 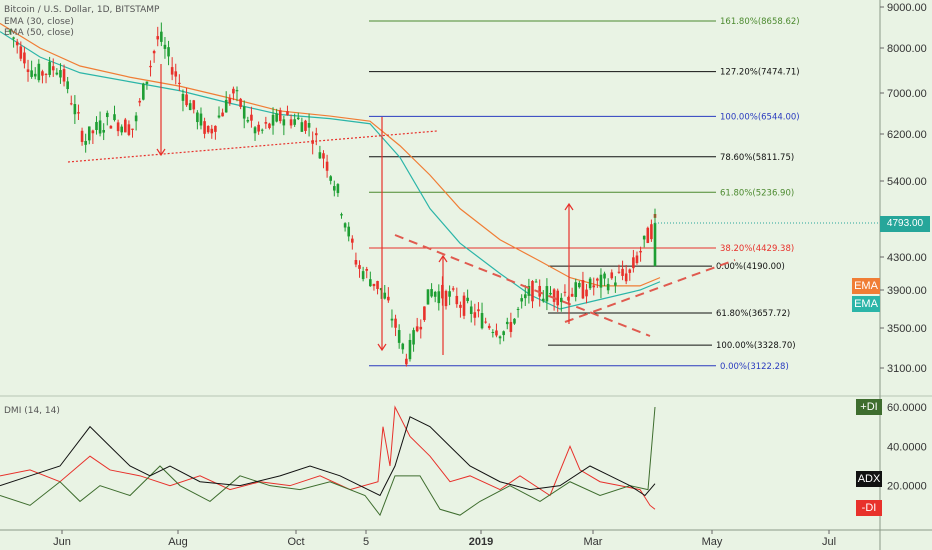 I want to click on ema-orange-badge: EMA, so click(x=866, y=286).